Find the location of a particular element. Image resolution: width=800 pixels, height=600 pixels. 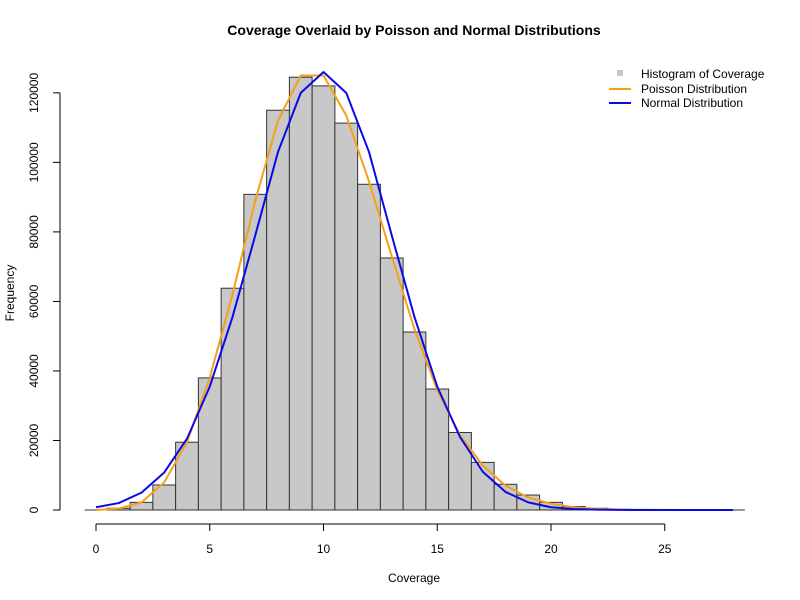

x-axis: 0 5 10 15 20 25 is located at coordinates (382, 539).